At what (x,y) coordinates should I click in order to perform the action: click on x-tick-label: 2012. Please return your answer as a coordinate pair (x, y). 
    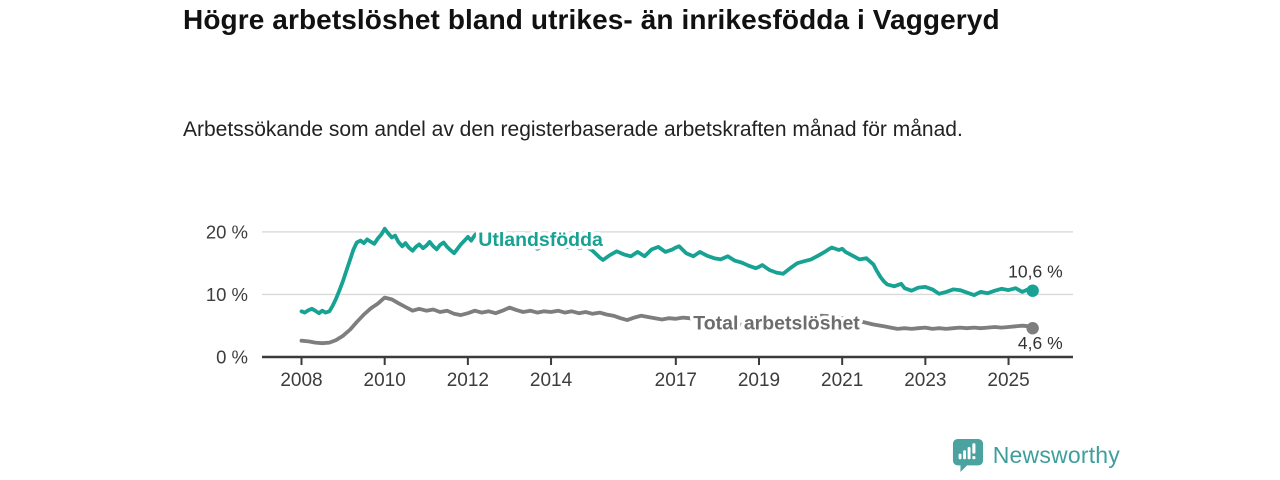
    Looking at the image, I should click on (468, 380).